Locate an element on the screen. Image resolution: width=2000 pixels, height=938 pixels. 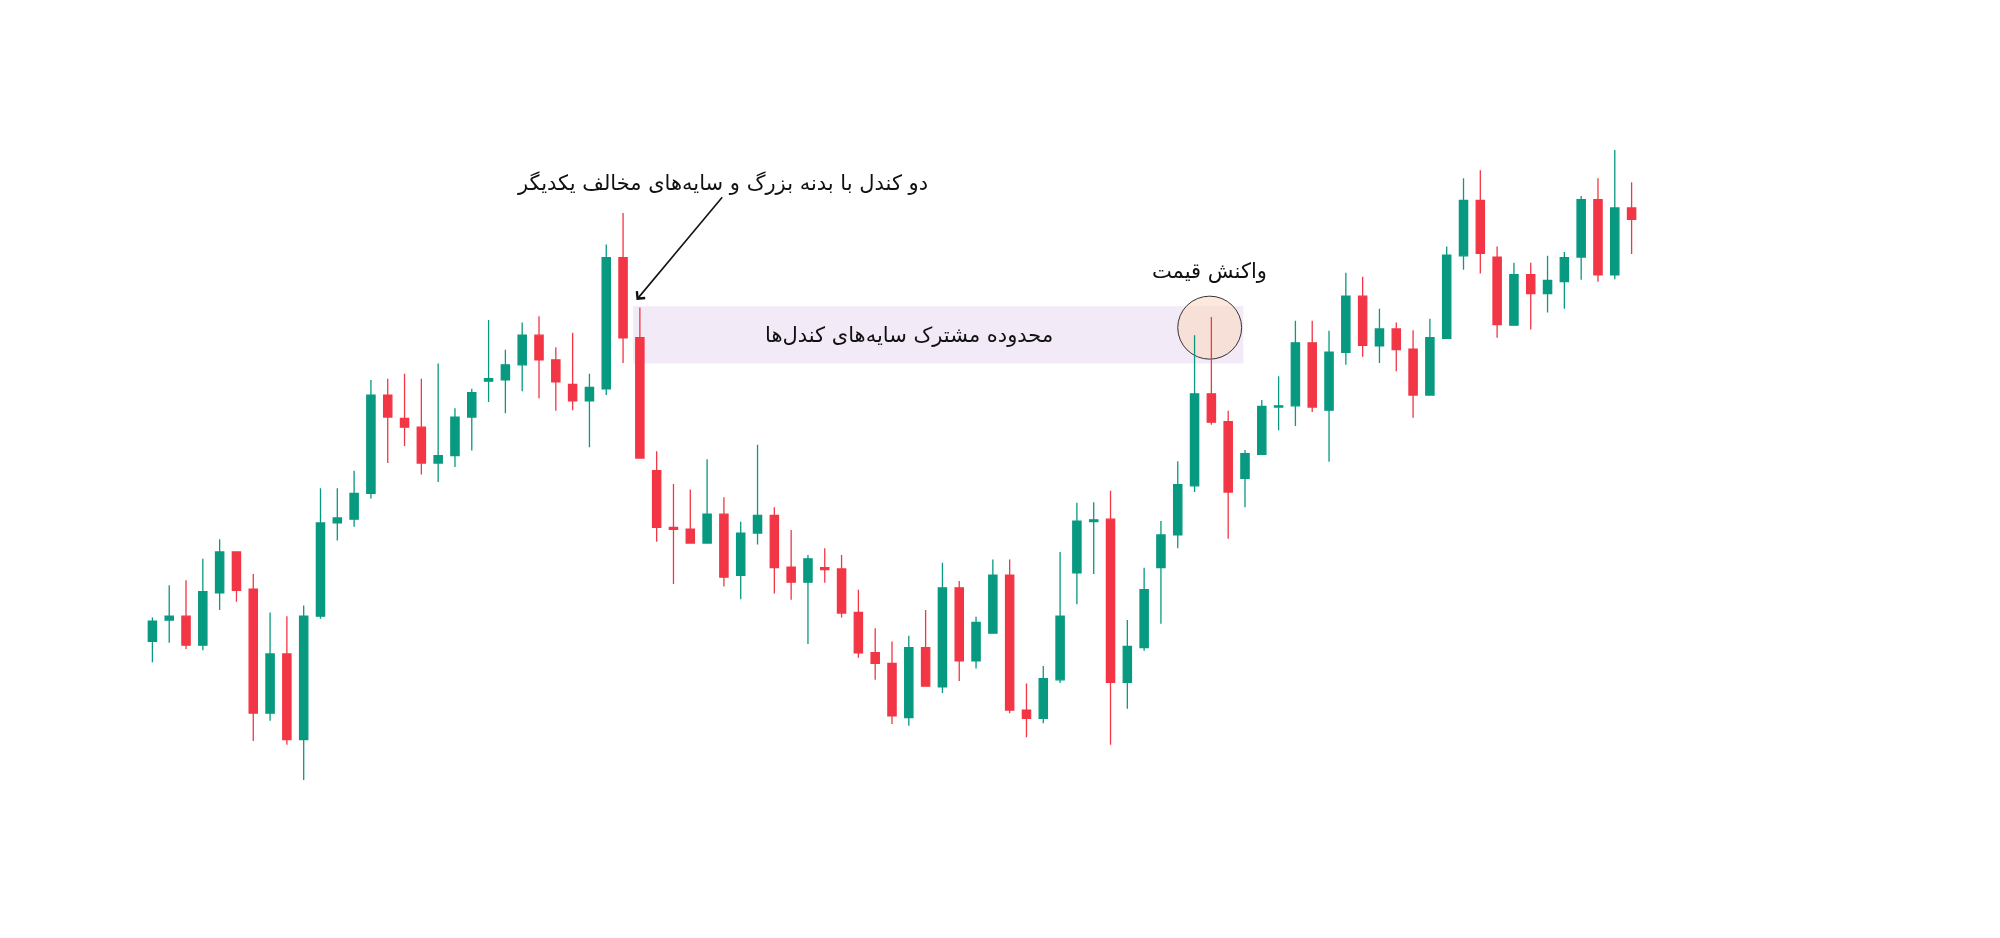
band-label: محدوده مشترک سایه‌های کندل‌ها is located at coordinates (909, 335).